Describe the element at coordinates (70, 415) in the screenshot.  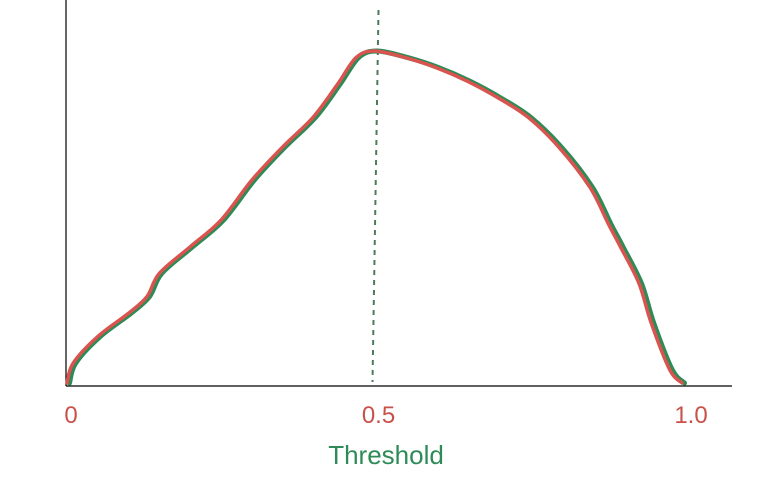
I see `x-tick-label-0: 0` at that location.